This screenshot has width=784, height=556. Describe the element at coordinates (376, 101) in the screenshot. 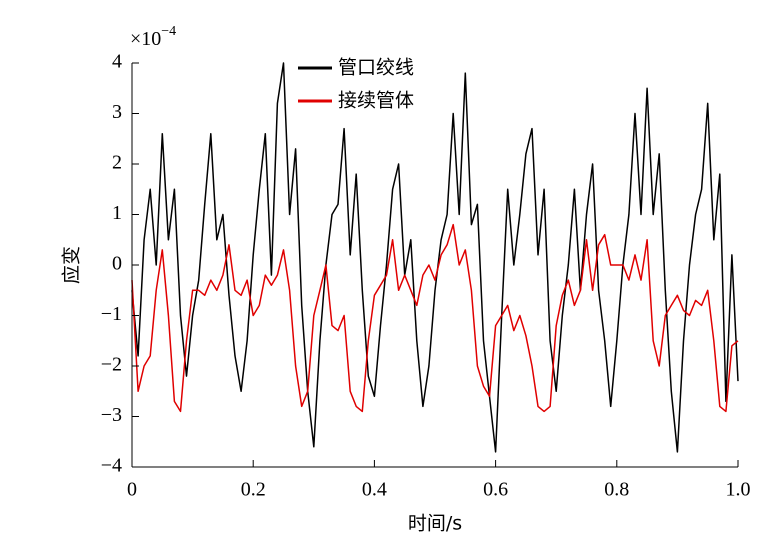

I see `legend-label: 接续管体` at that location.